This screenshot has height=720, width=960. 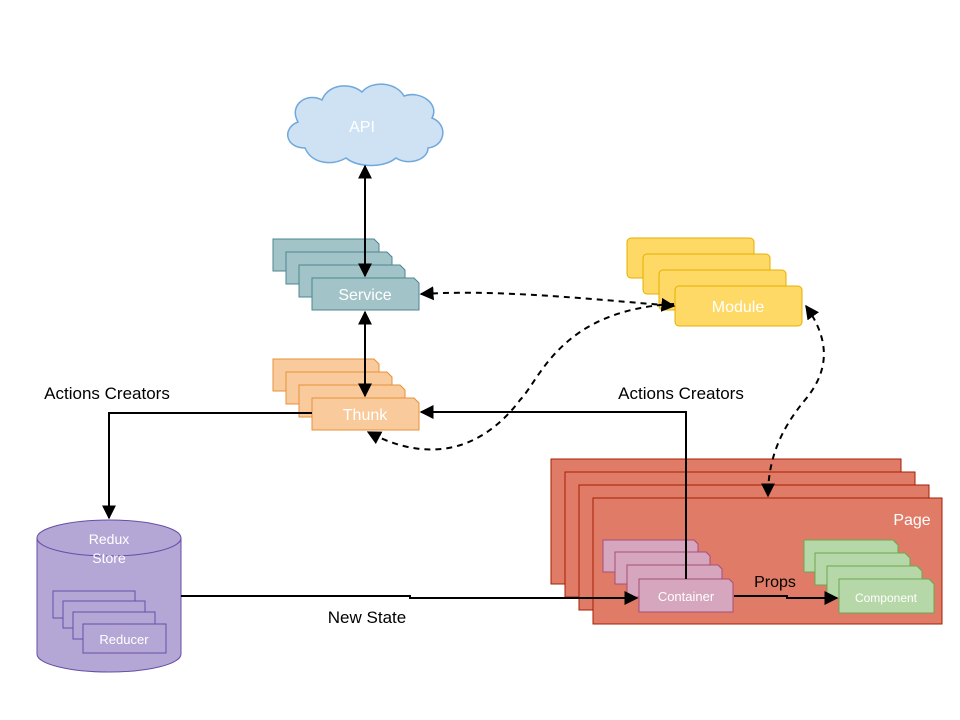 What do you see at coordinates (547, 299) in the screenshot?
I see `service-module-dashed-arrow` at bounding box center [547, 299].